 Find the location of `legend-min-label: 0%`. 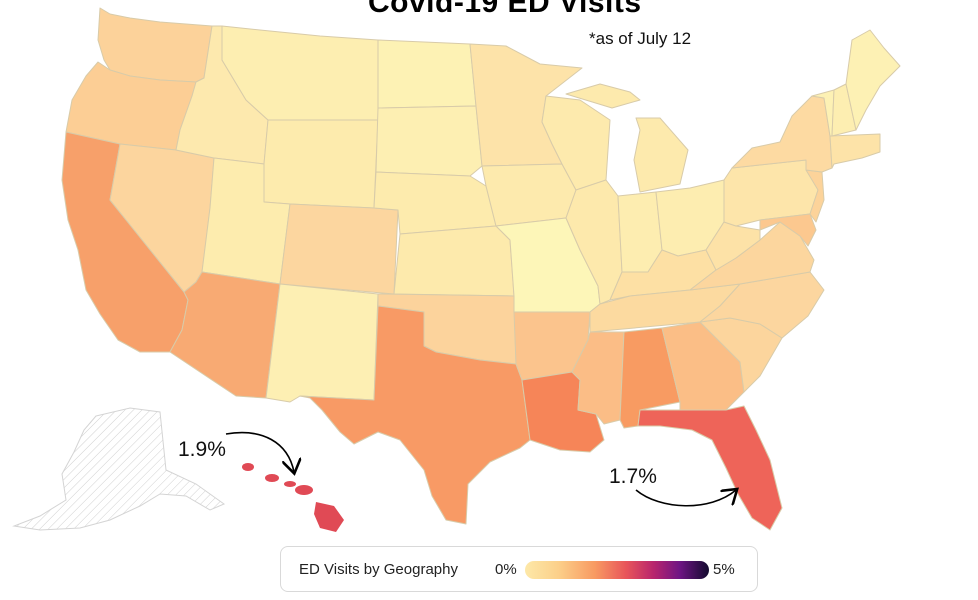

legend-min-label: 0% is located at coordinates (506, 569).